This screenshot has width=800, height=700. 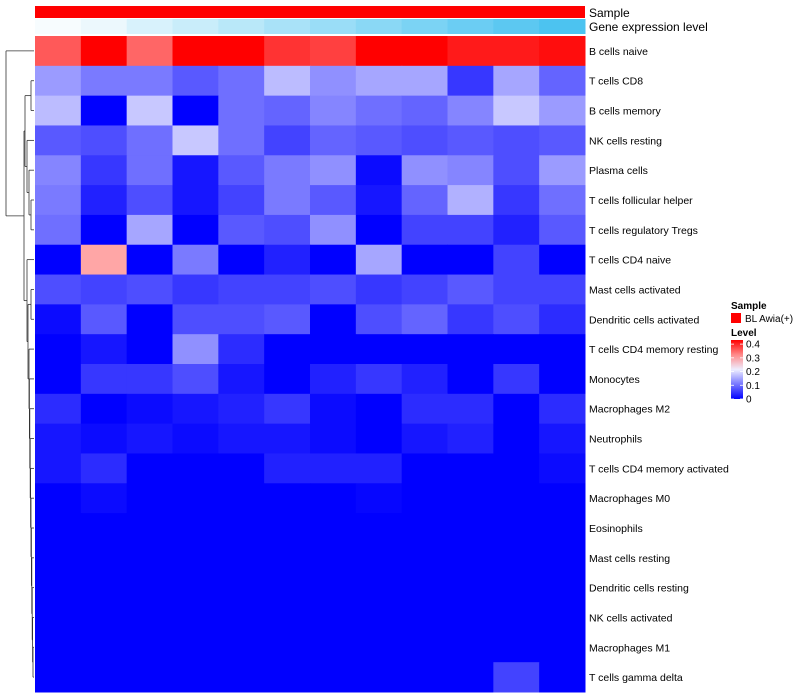 What do you see at coordinates (310, 20) in the screenshot?
I see `annotation-bars` at bounding box center [310, 20].